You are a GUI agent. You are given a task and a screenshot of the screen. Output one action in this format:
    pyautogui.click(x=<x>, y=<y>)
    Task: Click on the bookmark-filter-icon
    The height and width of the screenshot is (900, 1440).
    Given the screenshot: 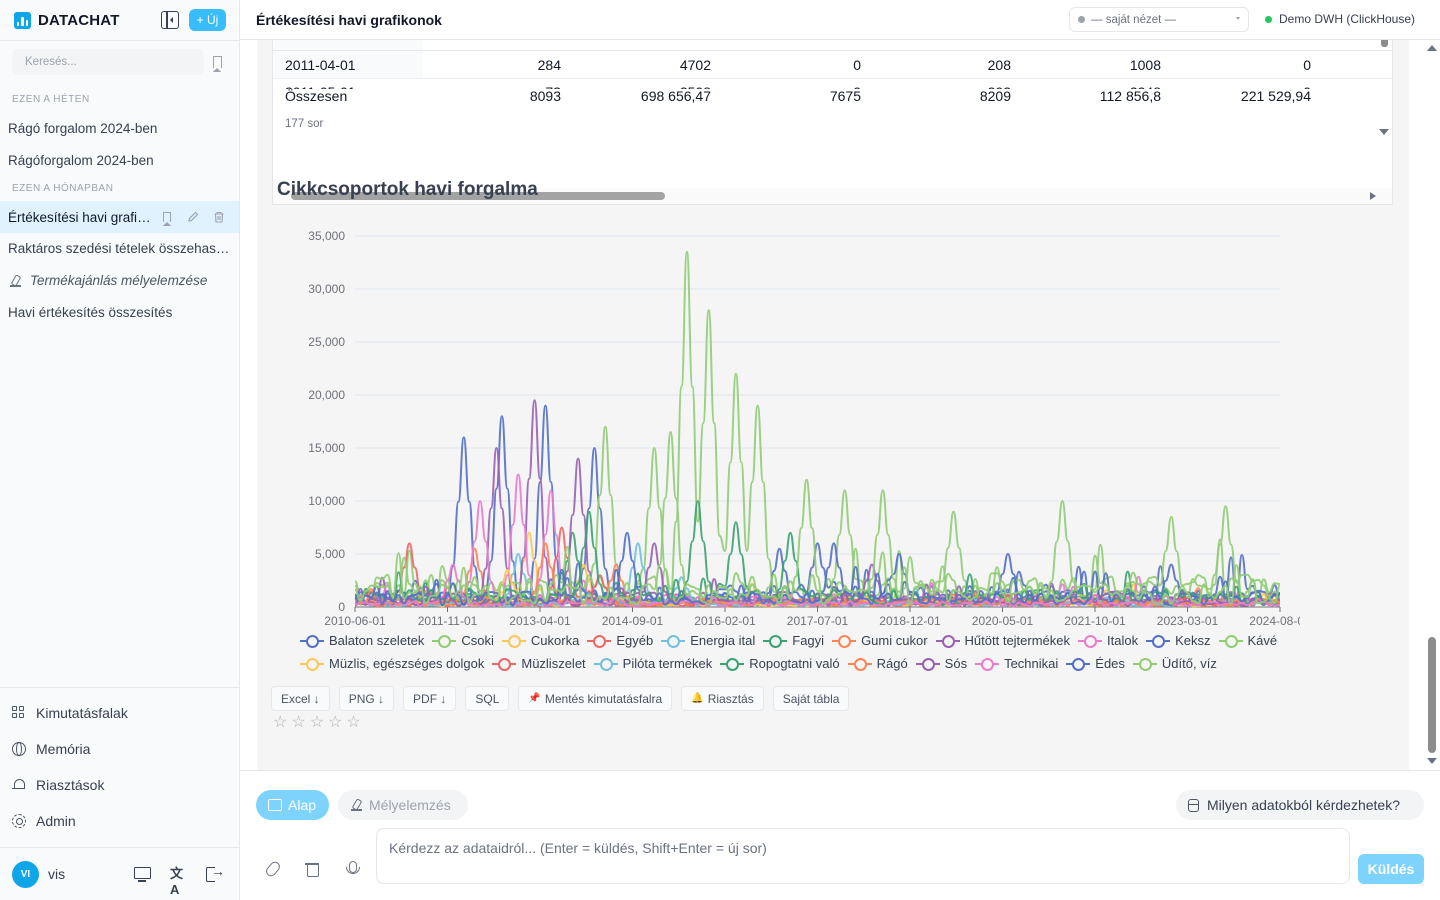 What is the action you would take?
    pyautogui.click(x=217, y=62)
    